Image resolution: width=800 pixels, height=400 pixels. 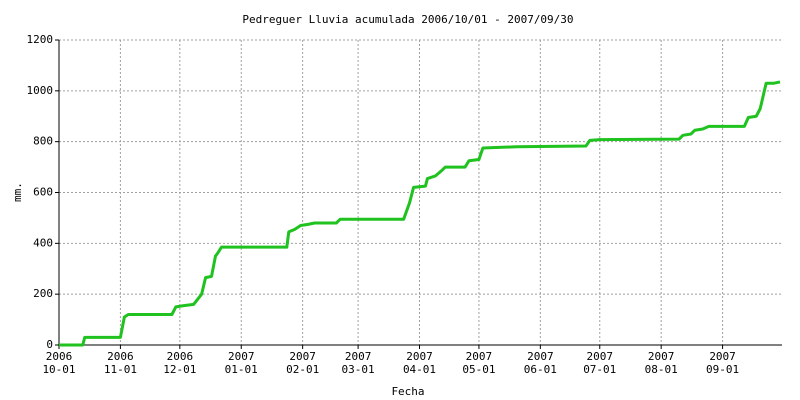 I want to click on y-tick-label: 600, so click(x=43, y=192).